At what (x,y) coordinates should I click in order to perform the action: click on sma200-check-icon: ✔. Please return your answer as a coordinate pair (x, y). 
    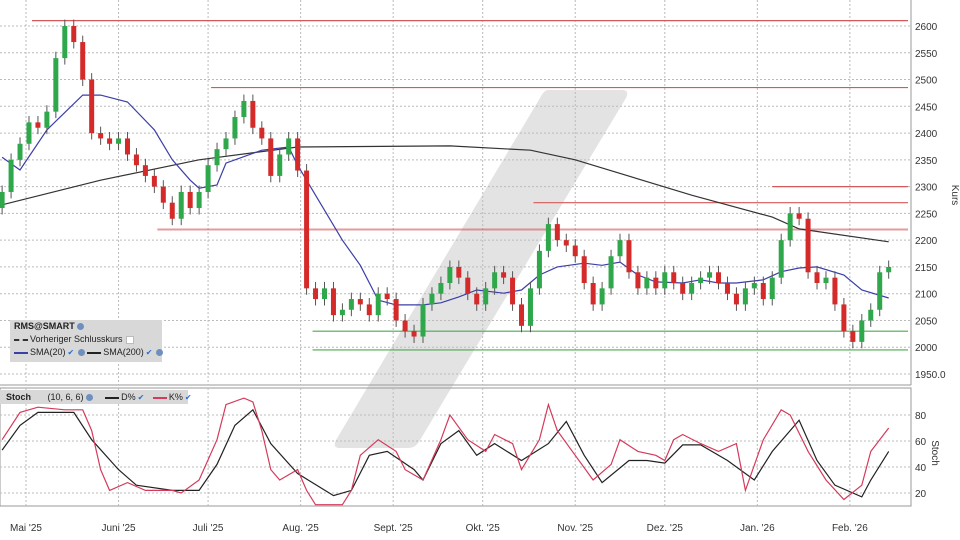
    Looking at the image, I should click on (149, 352).